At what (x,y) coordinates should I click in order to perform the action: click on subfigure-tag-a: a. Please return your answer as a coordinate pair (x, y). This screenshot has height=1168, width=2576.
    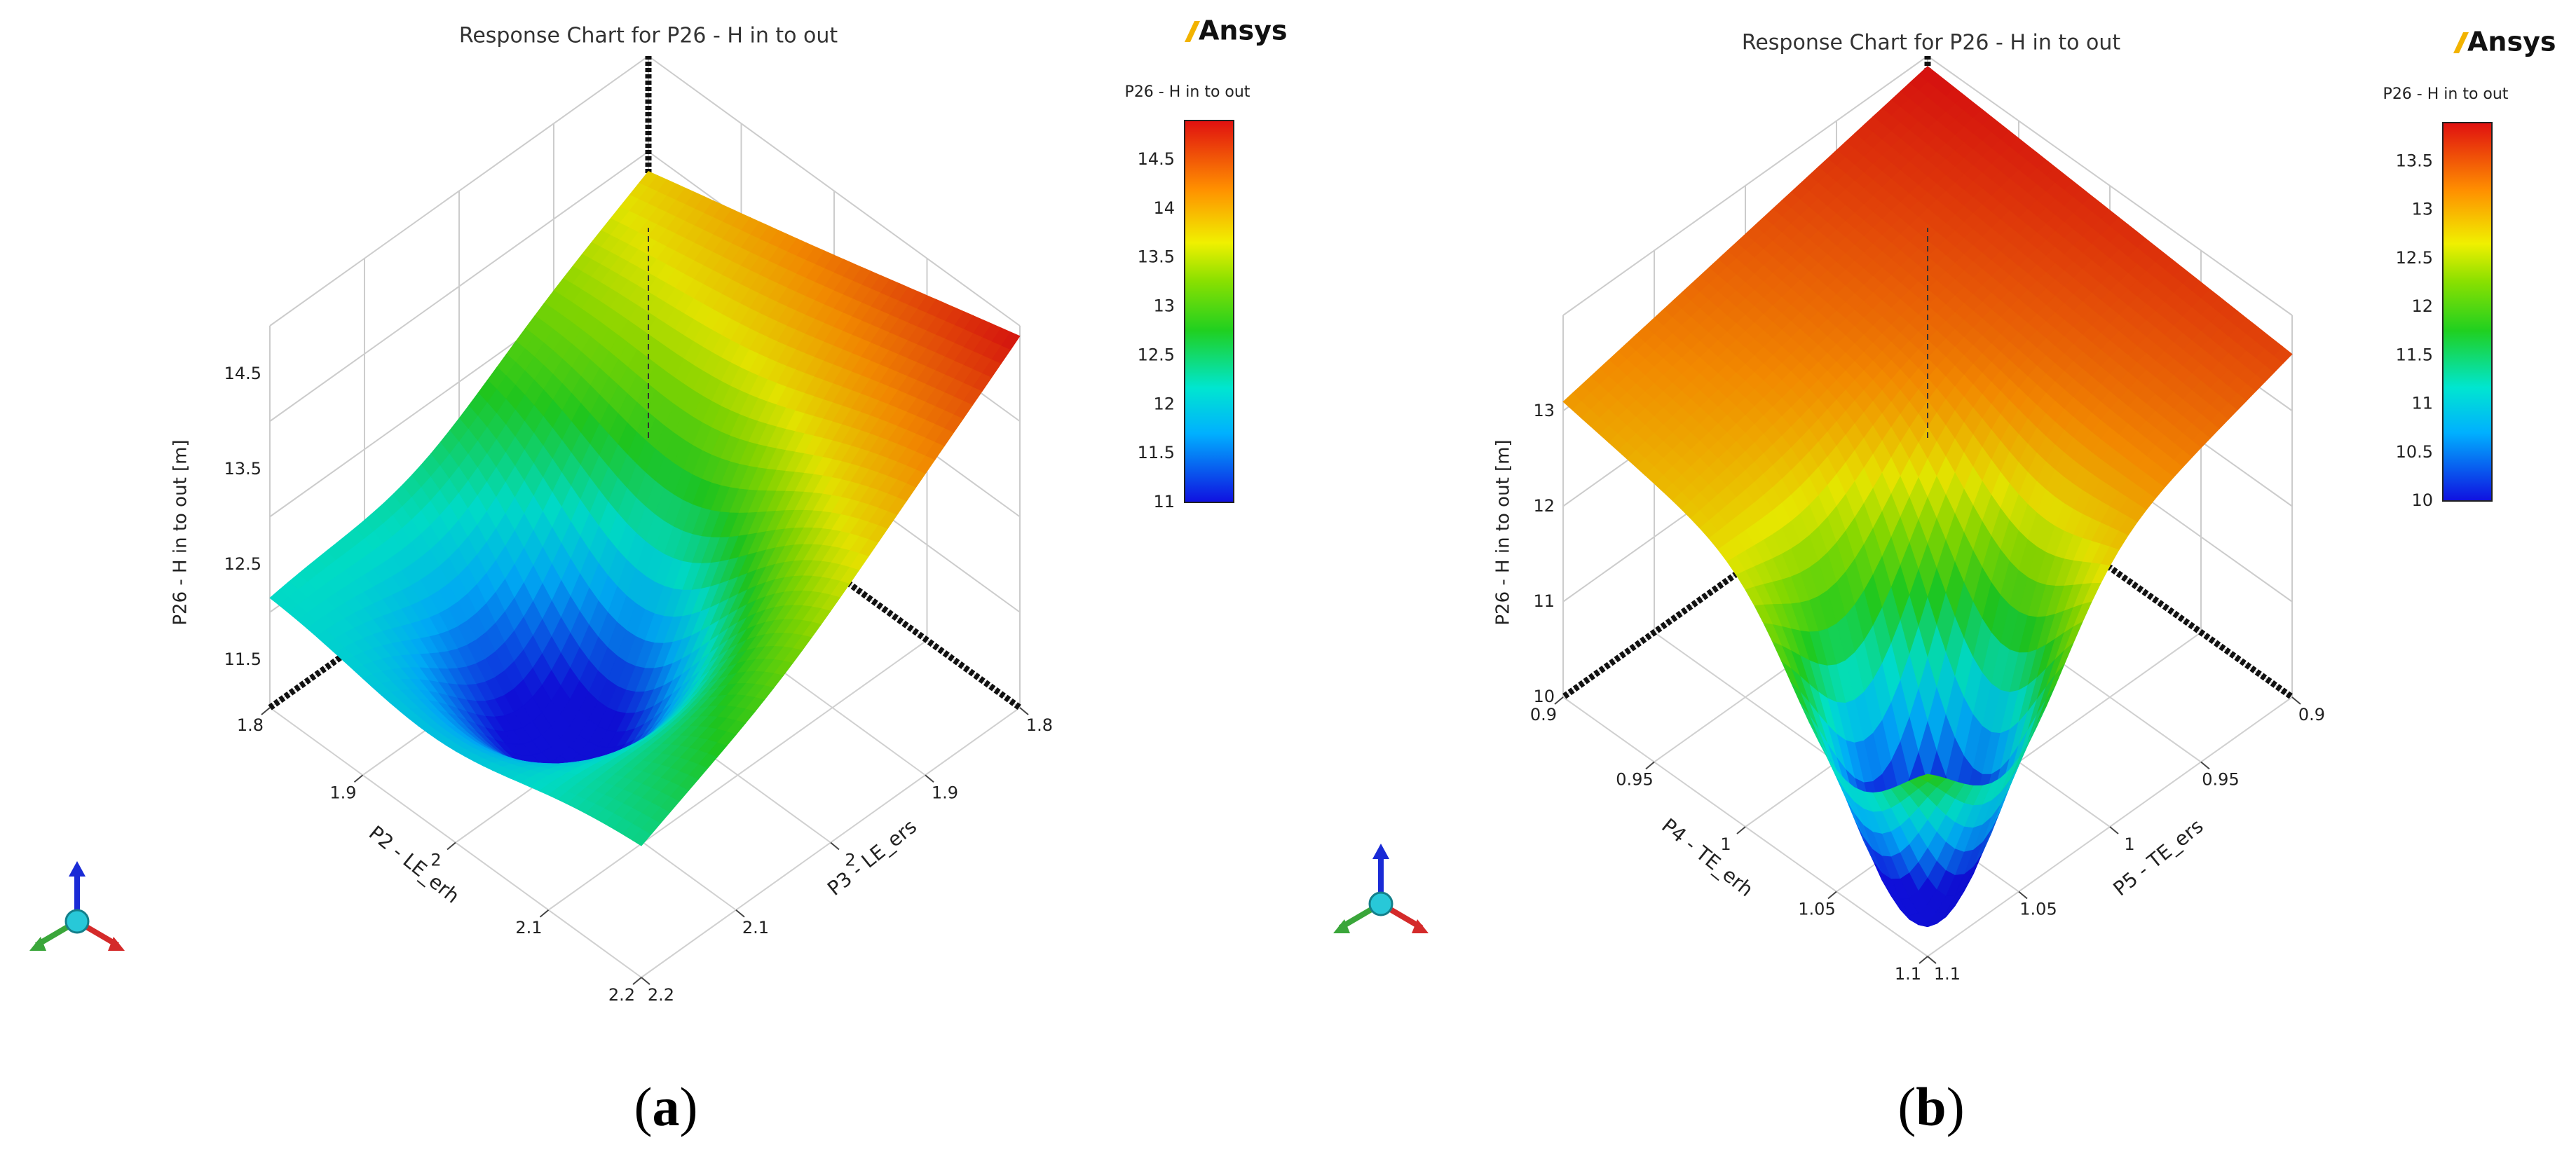
    Looking at the image, I should click on (666, 1106).